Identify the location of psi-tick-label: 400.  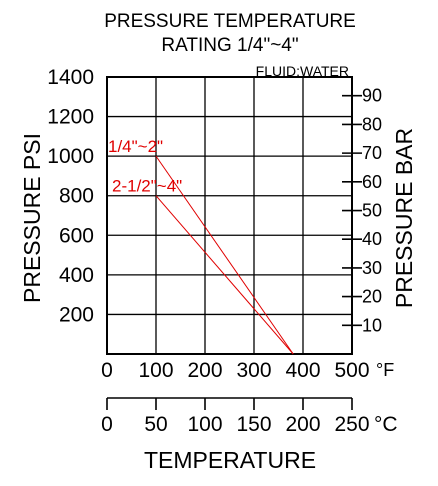
(76, 275).